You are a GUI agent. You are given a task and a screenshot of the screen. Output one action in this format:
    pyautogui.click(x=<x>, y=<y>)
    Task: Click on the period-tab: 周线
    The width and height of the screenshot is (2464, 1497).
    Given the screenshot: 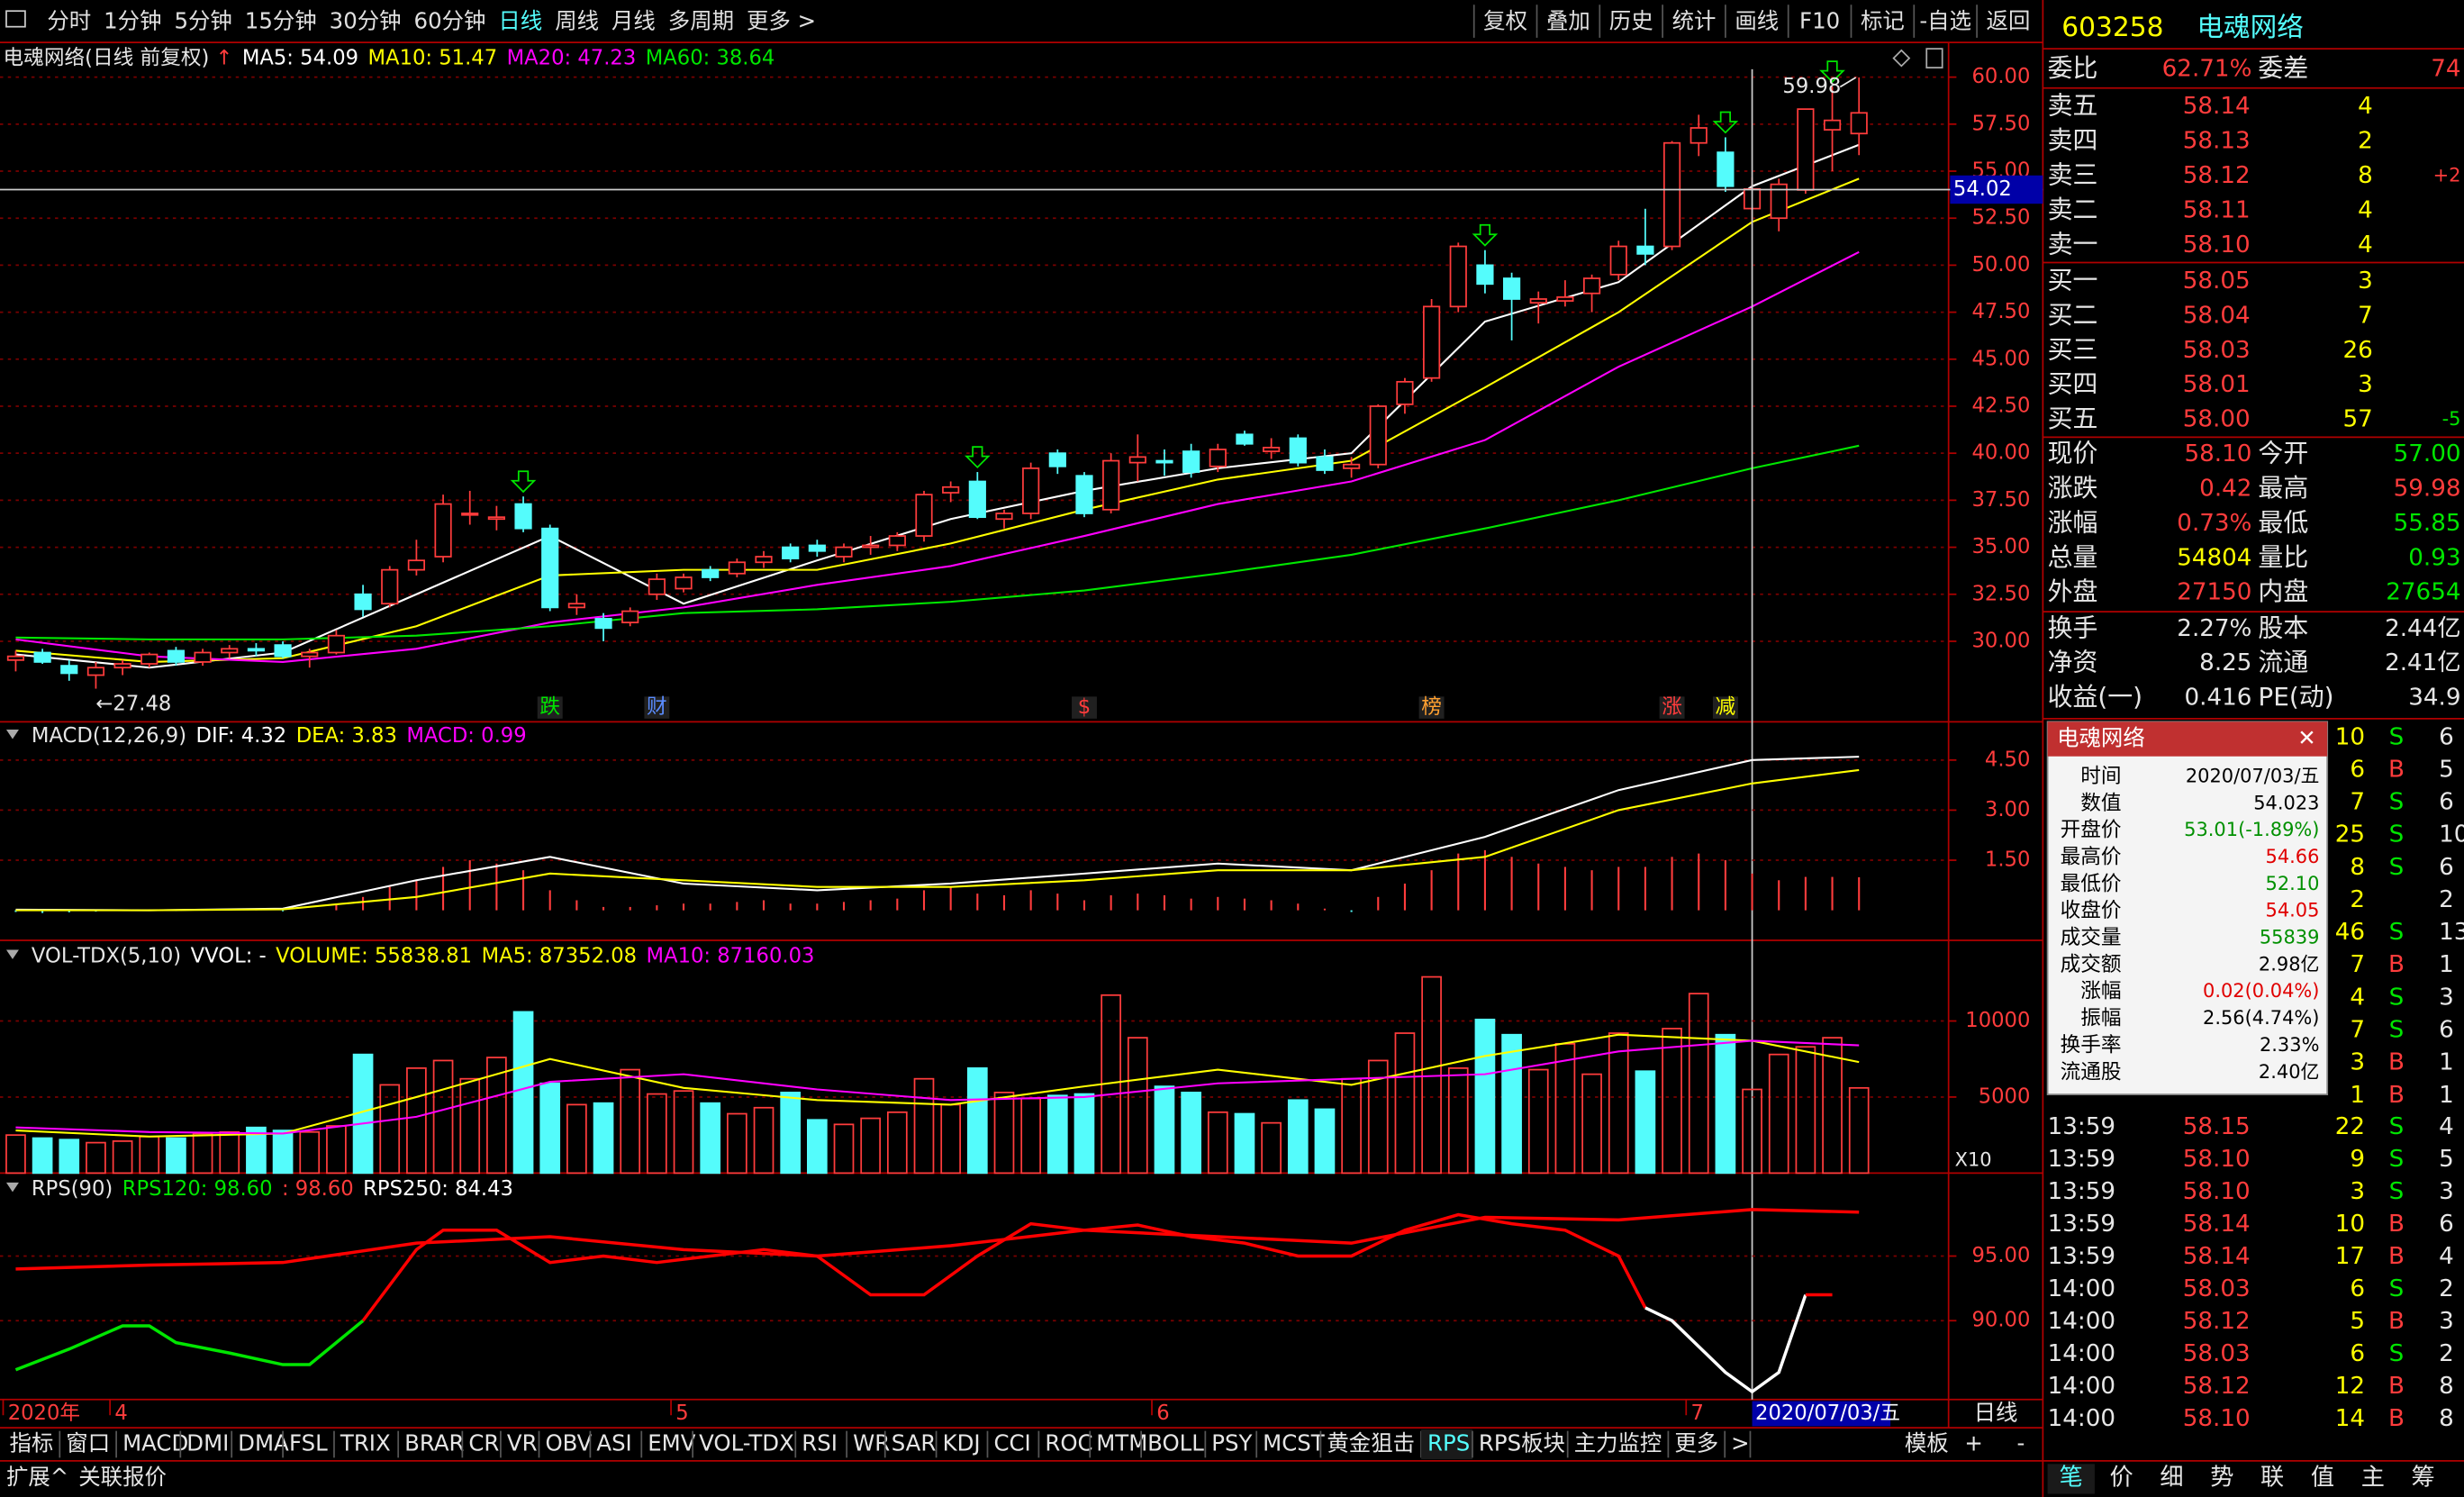 What is the action you would take?
    pyautogui.click(x=577, y=20)
    